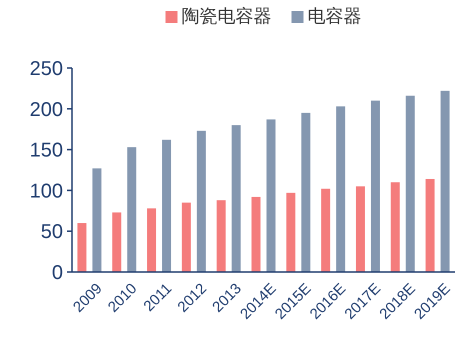 The image size is (466, 341). What do you see at coordinates (57, 273) in the screenshot?
I see `y-tick-label: 0` at bounding box center [57, 273].